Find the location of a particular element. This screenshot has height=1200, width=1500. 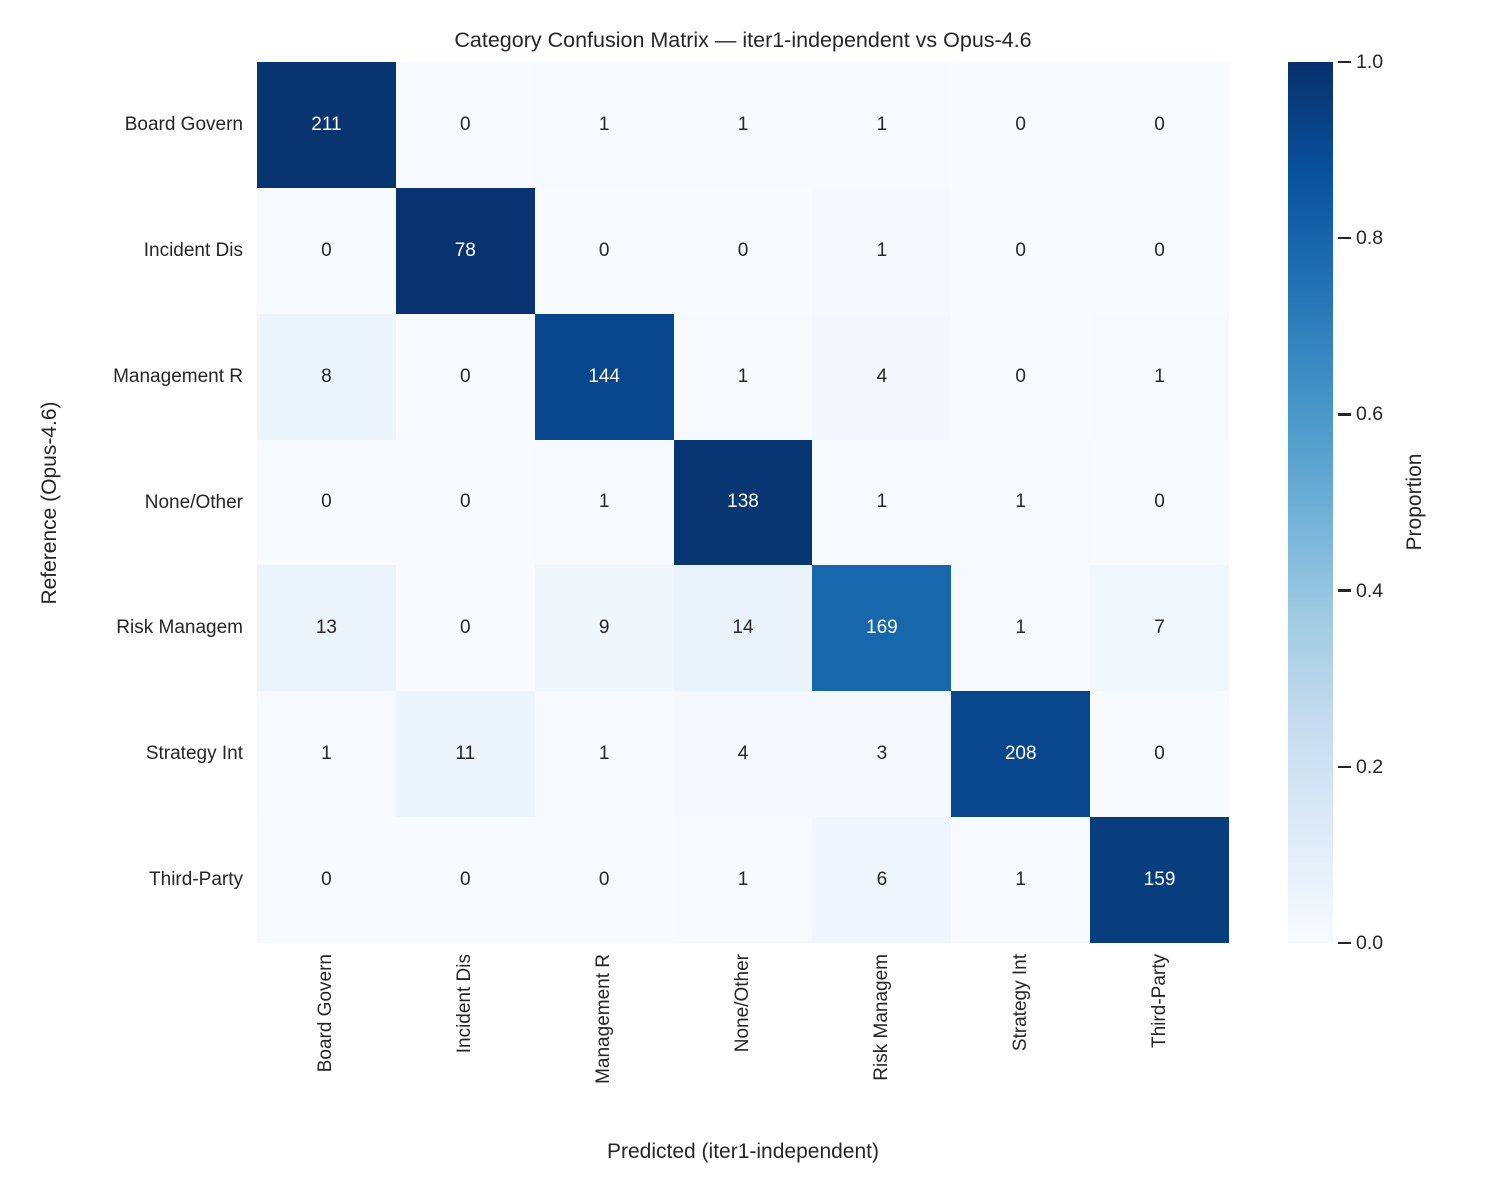

colorbar-tick-label: 0.0 is located at coordinates (1370, 943).